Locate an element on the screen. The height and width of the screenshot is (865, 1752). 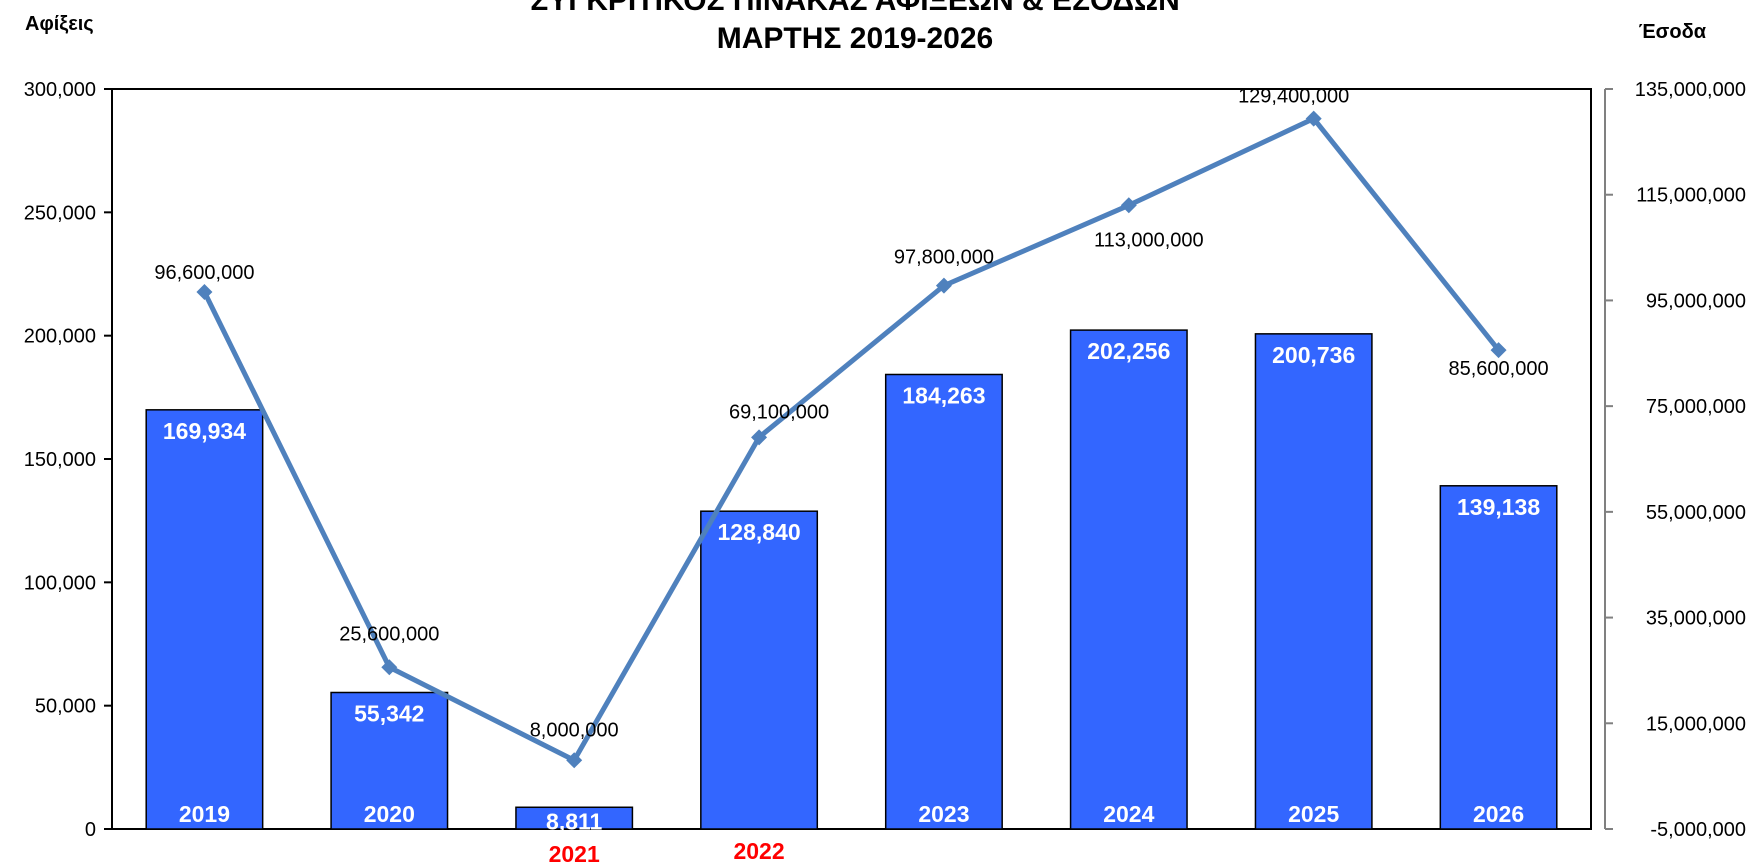
bar-2026 is located at coordinates (1498, 657).